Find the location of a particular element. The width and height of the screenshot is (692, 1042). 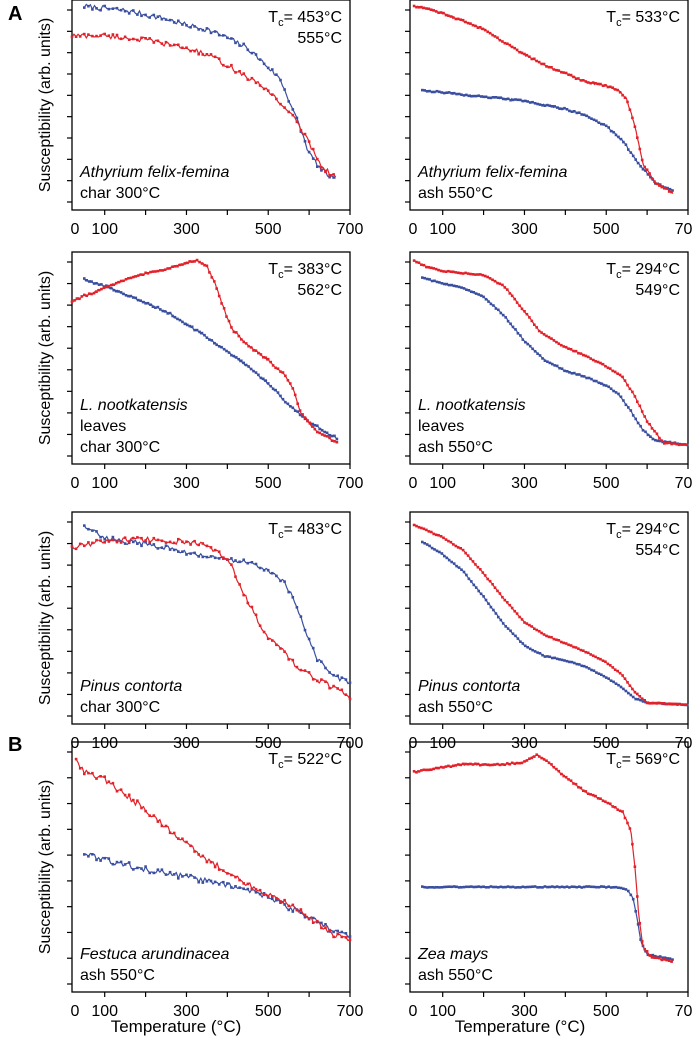

x-tick-label: 700 is located at coordinates (683, 743).